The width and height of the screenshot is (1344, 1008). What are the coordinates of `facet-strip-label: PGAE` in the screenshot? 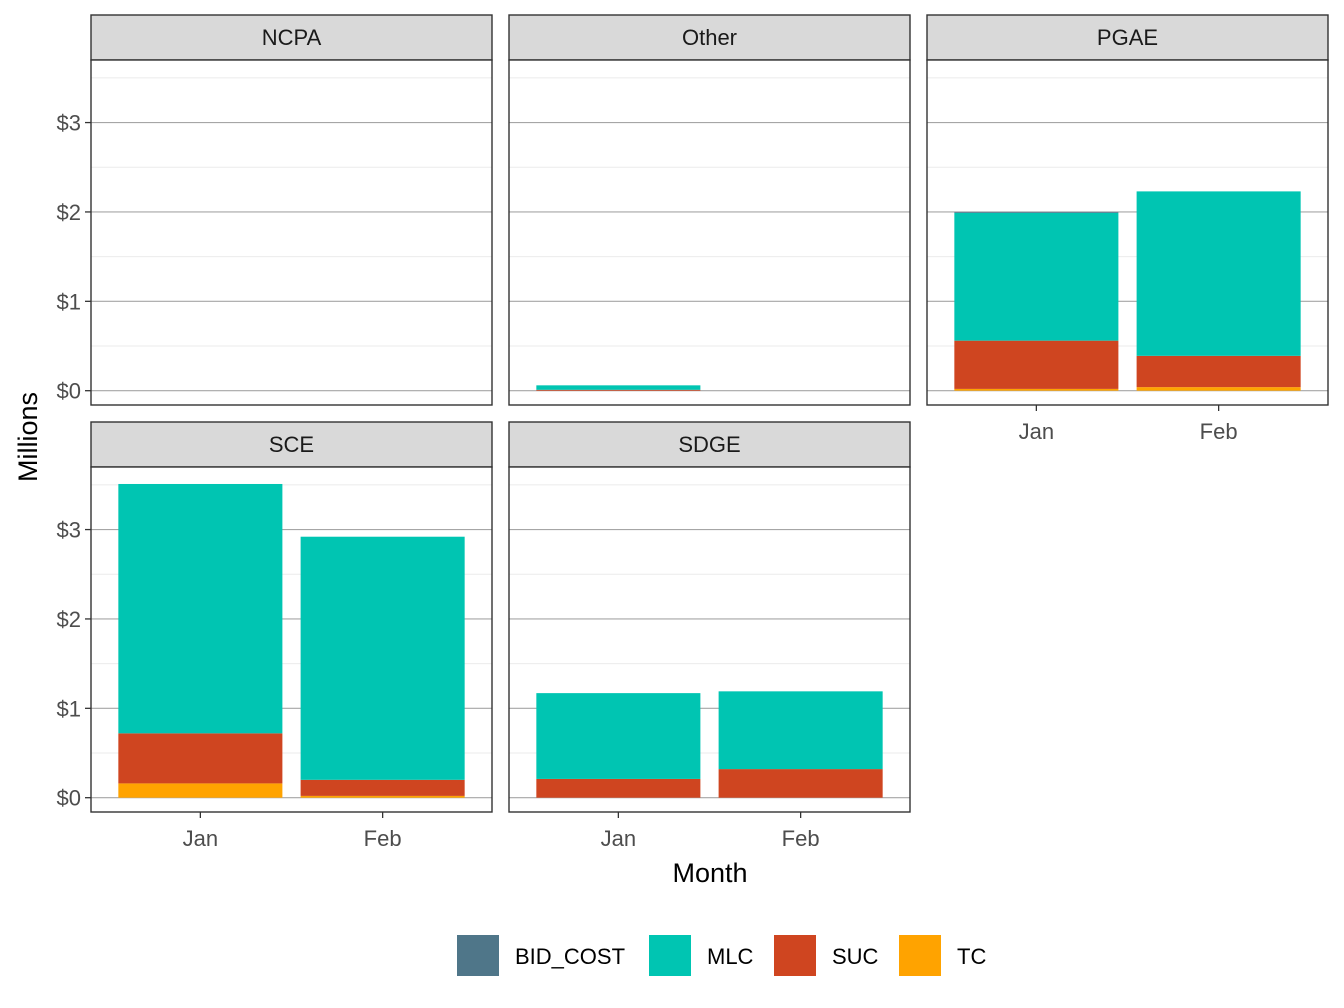 It's located at (1127, 37).